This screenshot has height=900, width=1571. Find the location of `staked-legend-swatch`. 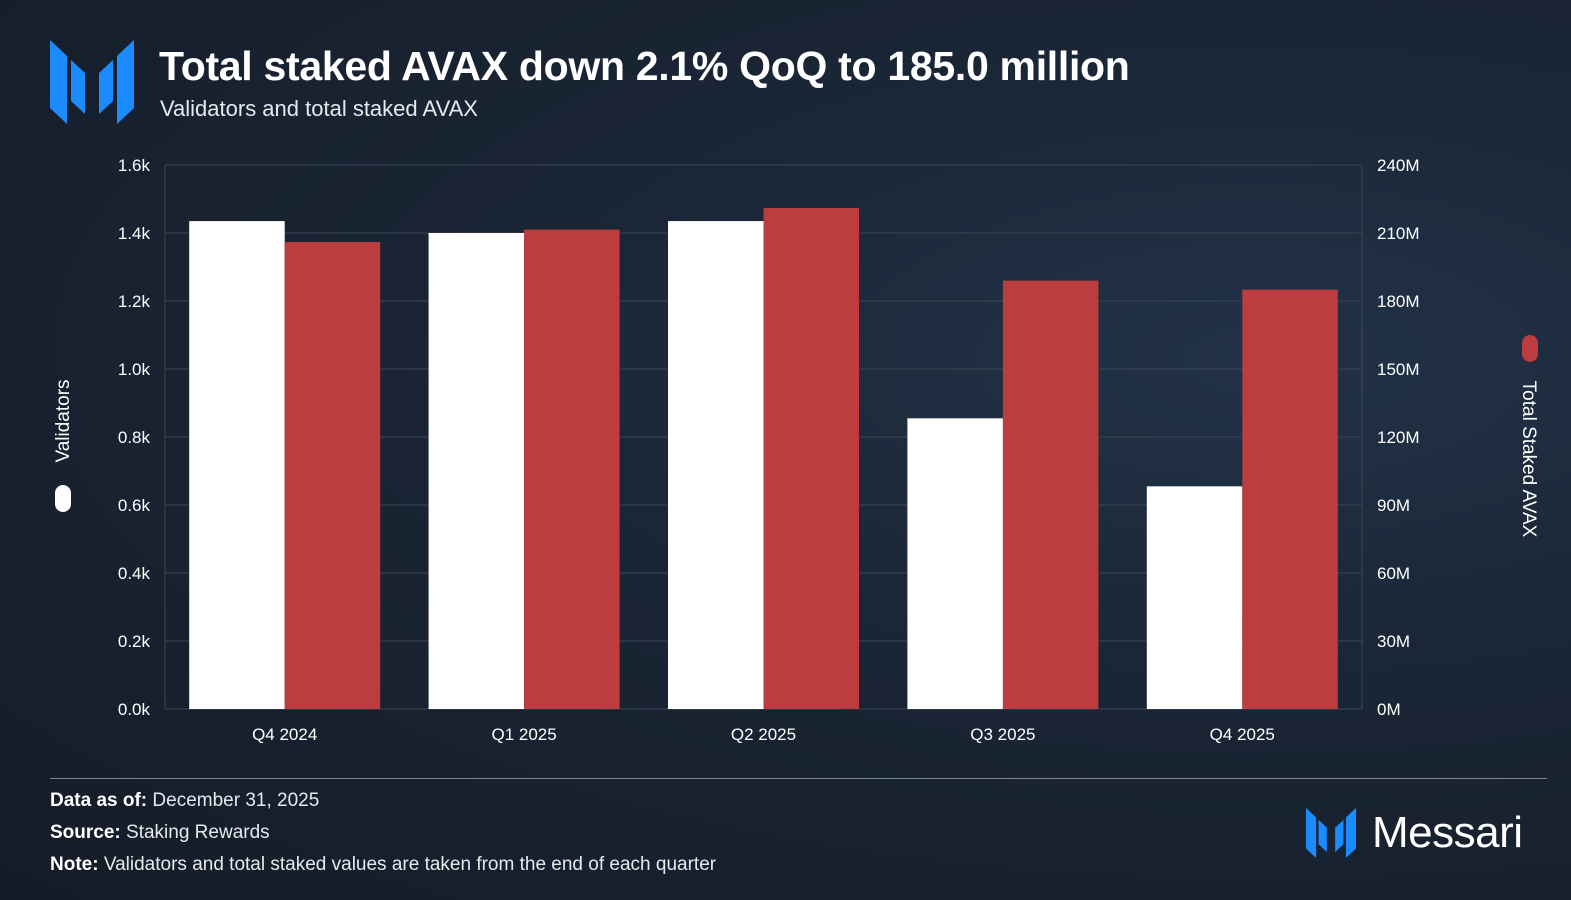

staked-legend-swatch is located at coordinates (1530, 348).